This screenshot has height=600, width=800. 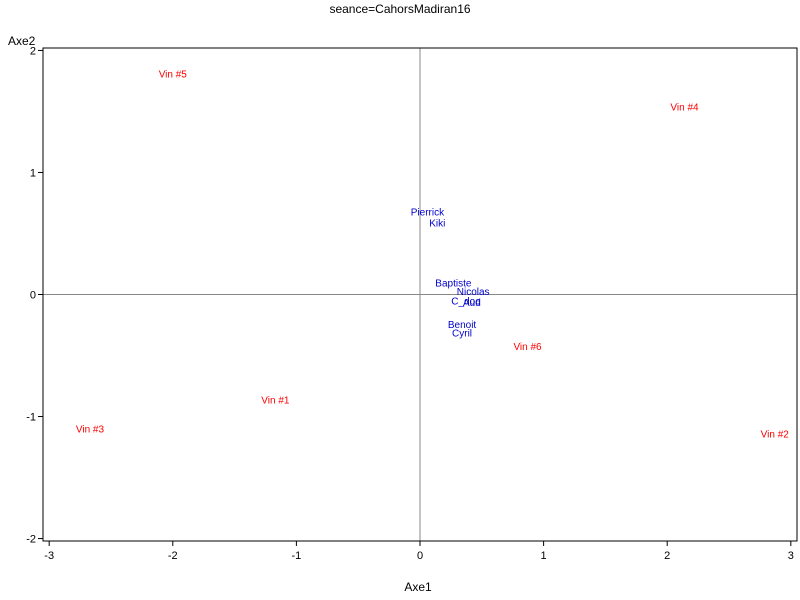 I want to click on taster-point-label: Cyril, so click(x=462, y=333).